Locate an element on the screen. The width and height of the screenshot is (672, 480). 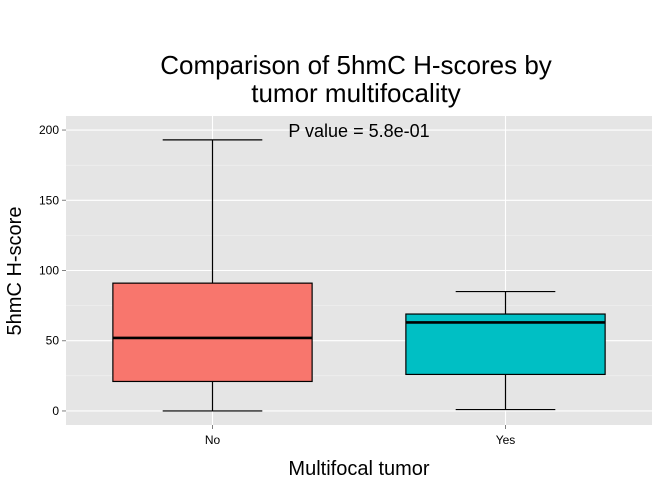
y-tick-label: 50 is located at coordinates (53, 341).